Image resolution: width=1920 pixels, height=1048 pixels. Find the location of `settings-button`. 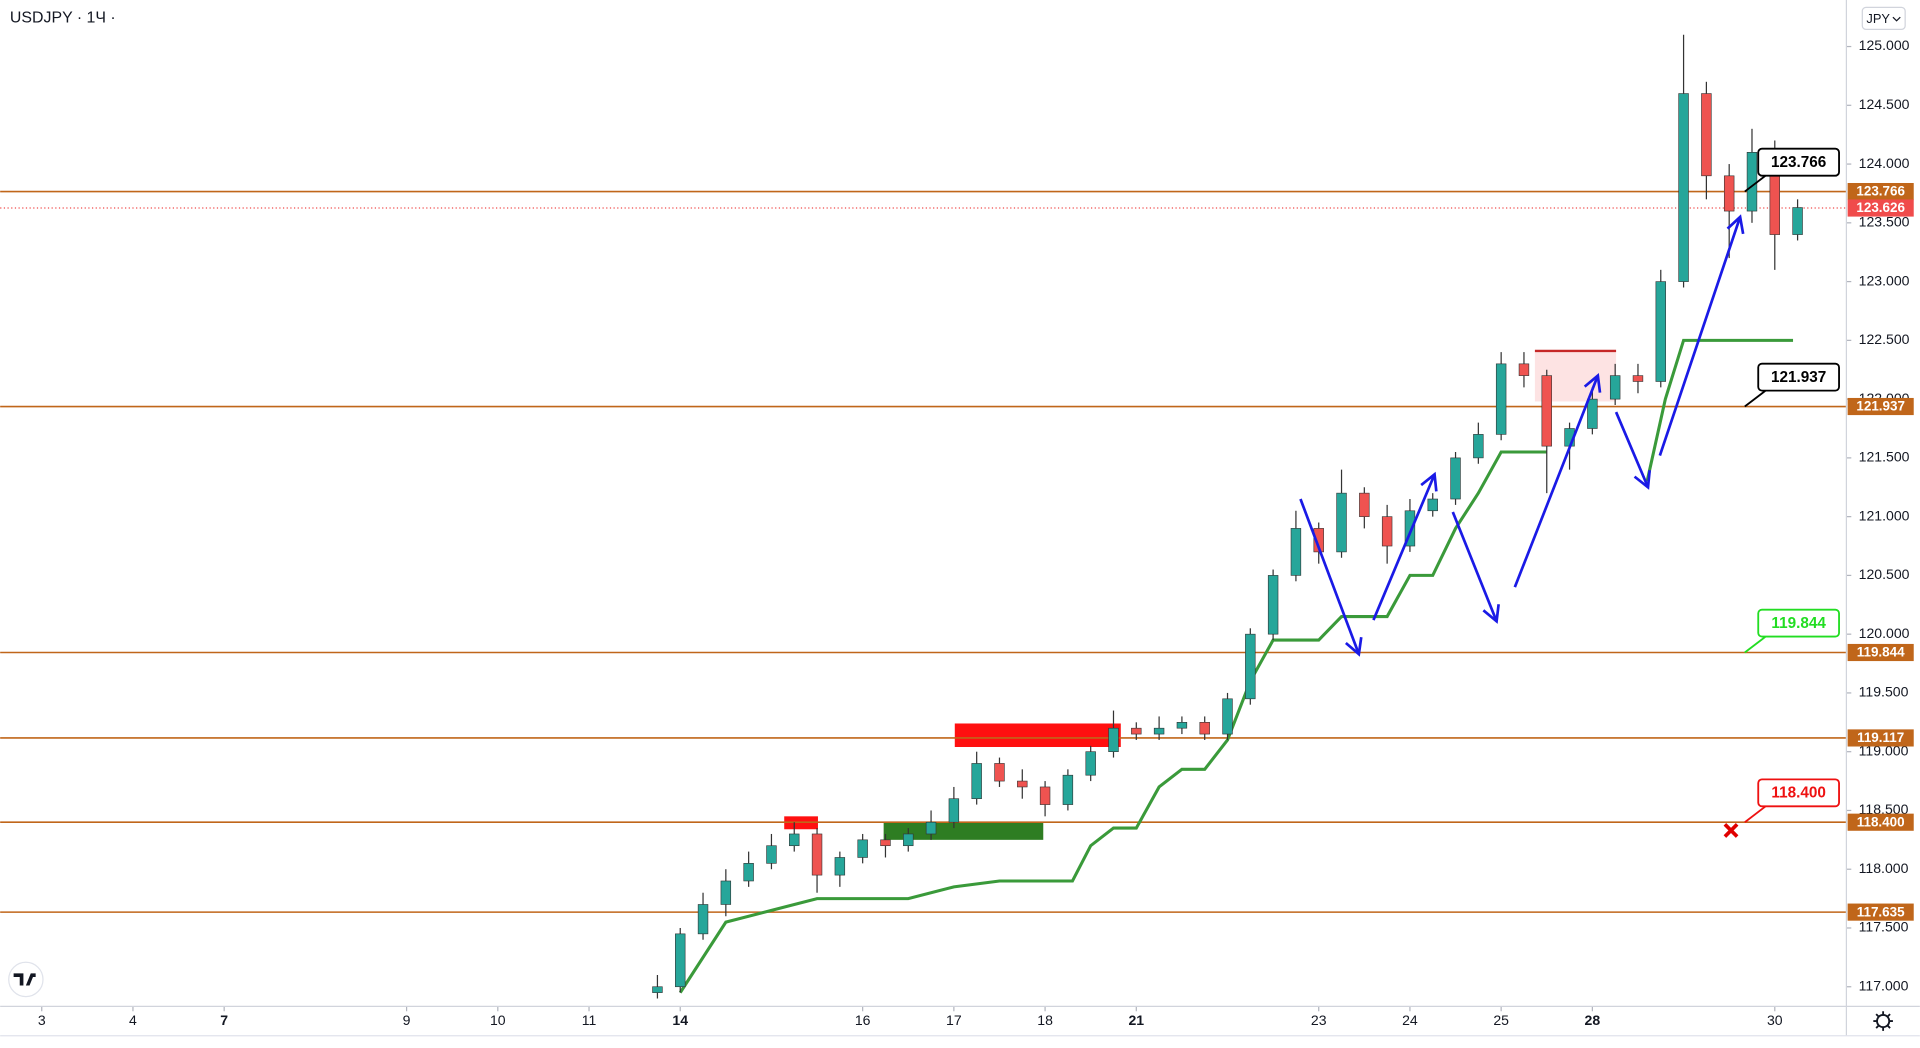

settings-button is located at coordinates (1883, 1021).